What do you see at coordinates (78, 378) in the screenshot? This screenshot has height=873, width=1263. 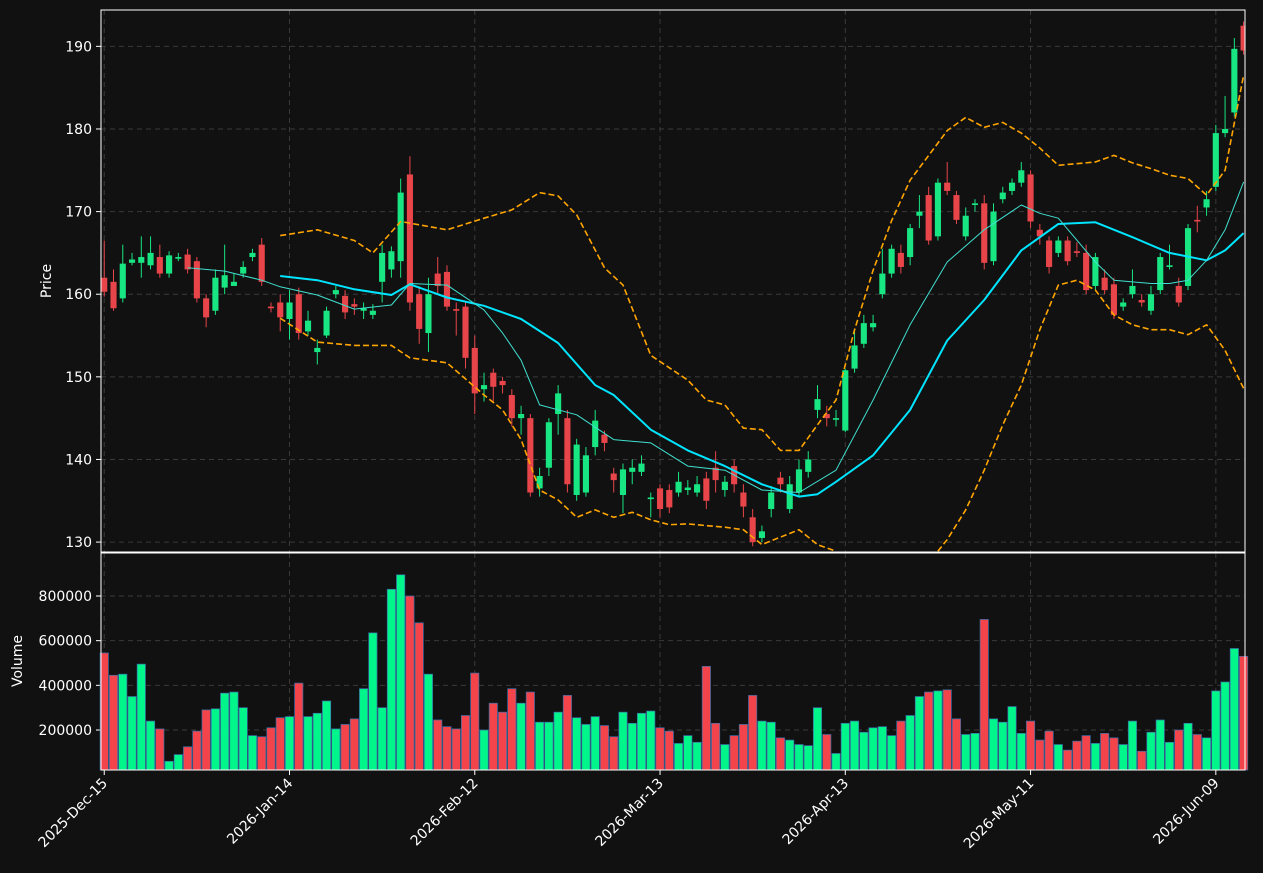 I see `y-tick-label: 150` at bounding box center [78, 378].